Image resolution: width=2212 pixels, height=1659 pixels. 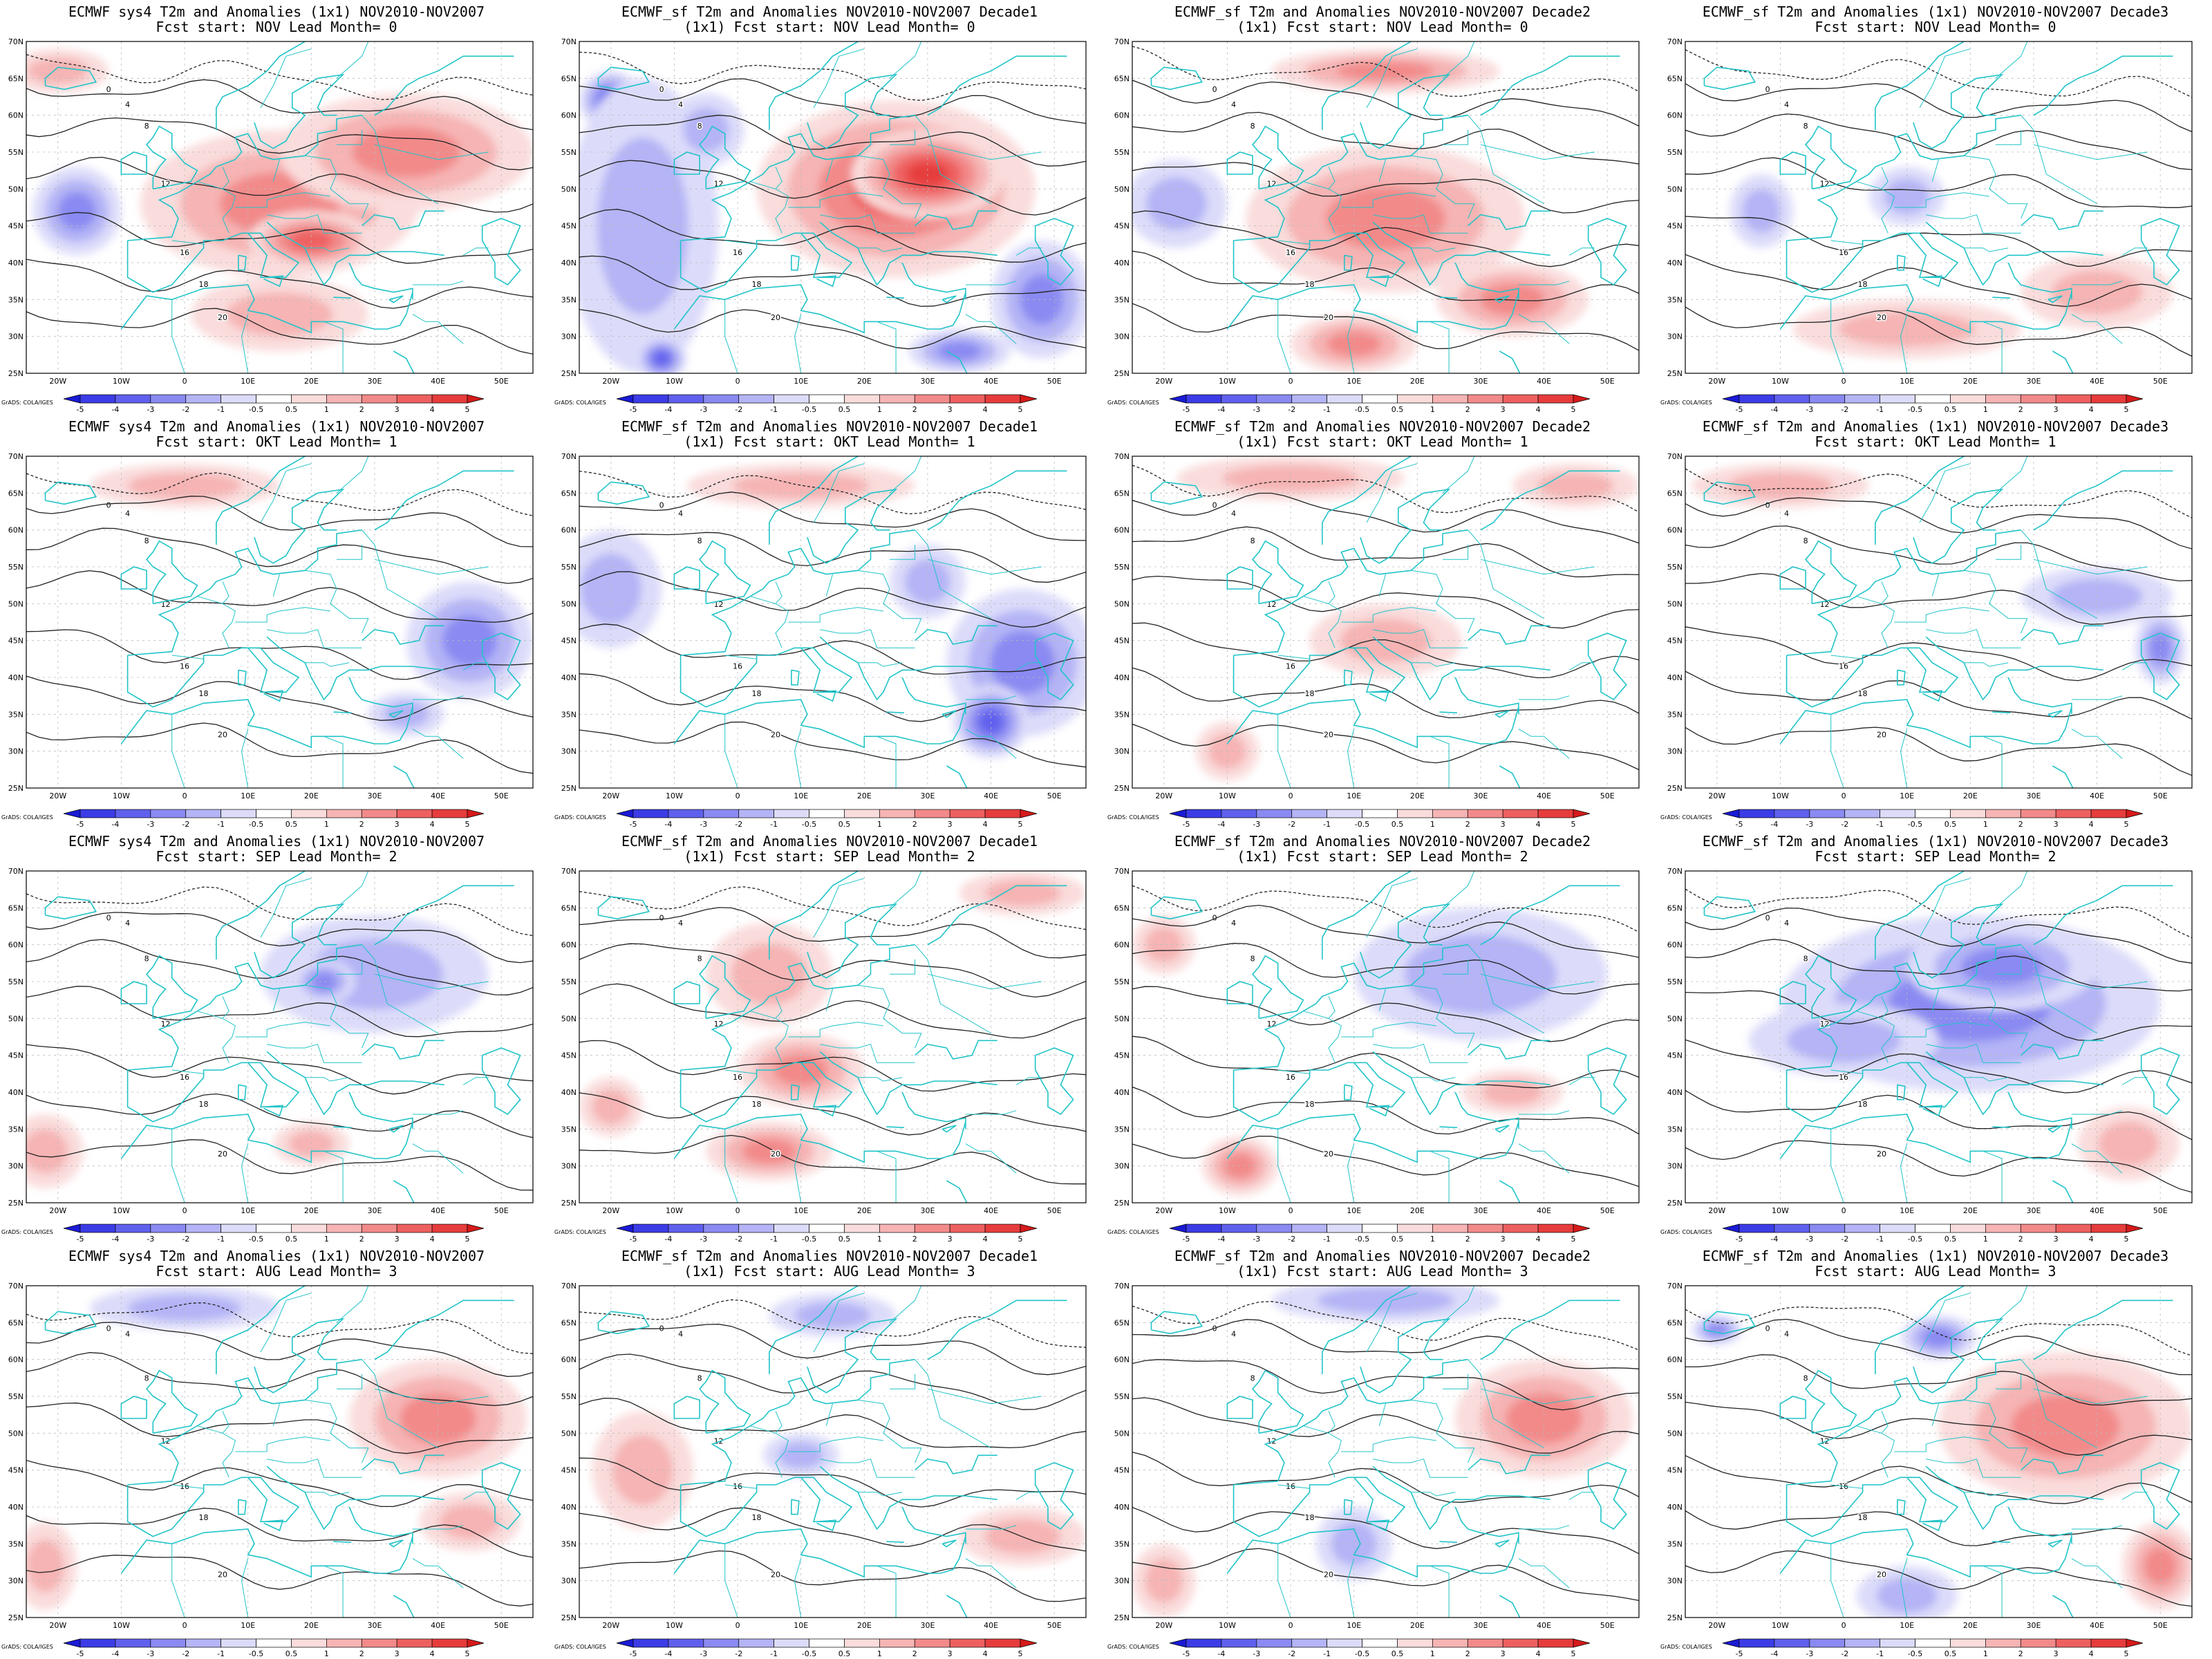 I want to click on colorbar-label: 2, so click(x=2021, y=1239).